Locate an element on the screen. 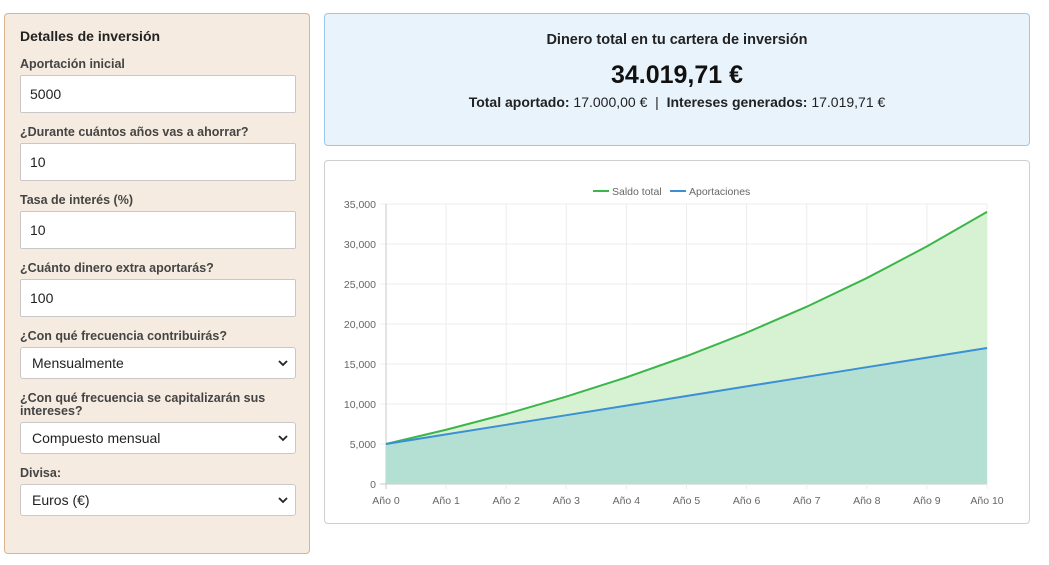 This screenshot has height=565, width=1049. currency-label: Divisa: is located at coordinates (40, 473).